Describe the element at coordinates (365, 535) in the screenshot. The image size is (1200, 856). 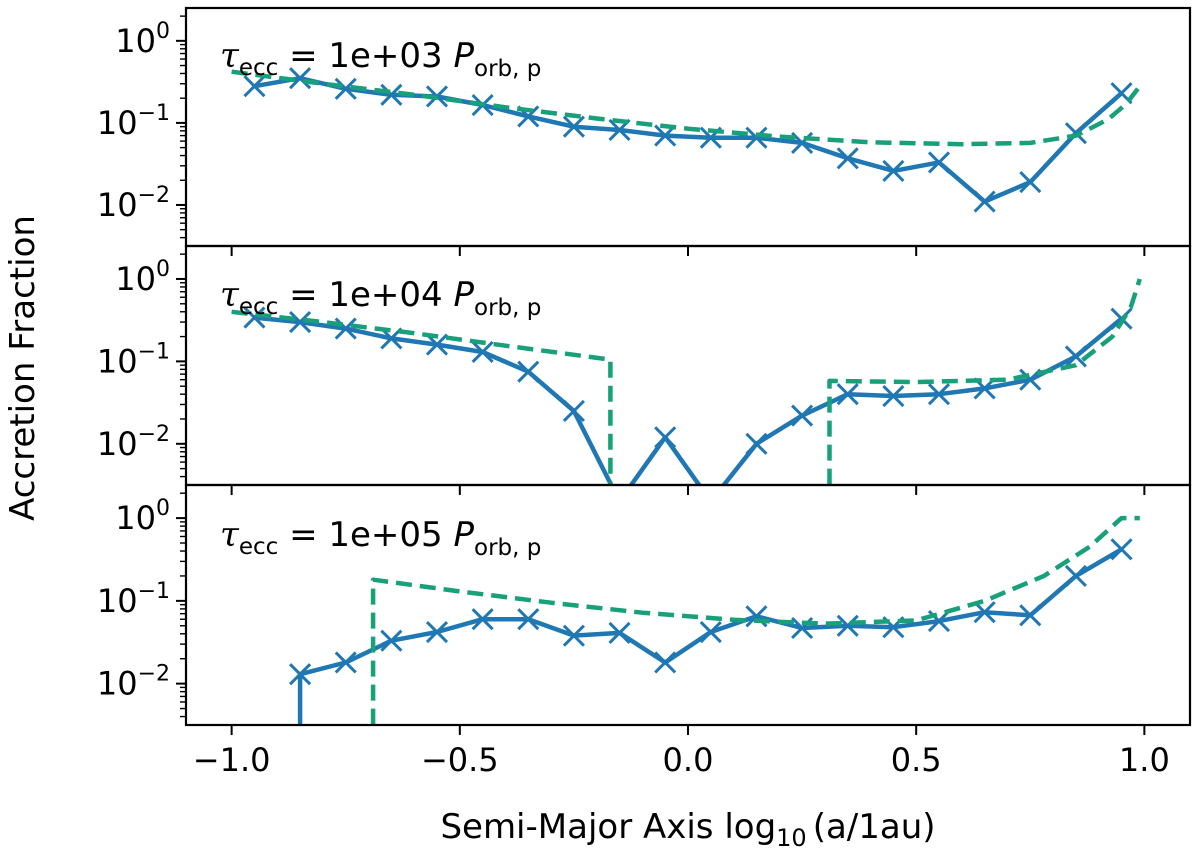
I see `panel-3-ann-mid: = 1e+05` at that location.